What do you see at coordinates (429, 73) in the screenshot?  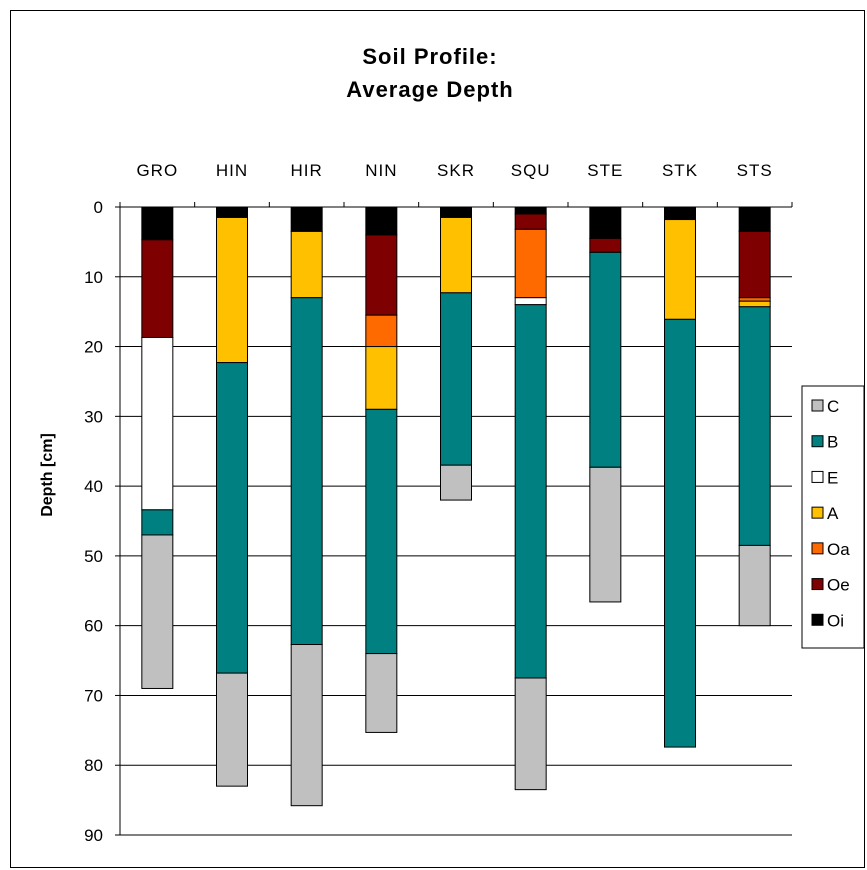 I see `chart-title: Soil Profile: Average Depth` at bounding box center [429, 73].